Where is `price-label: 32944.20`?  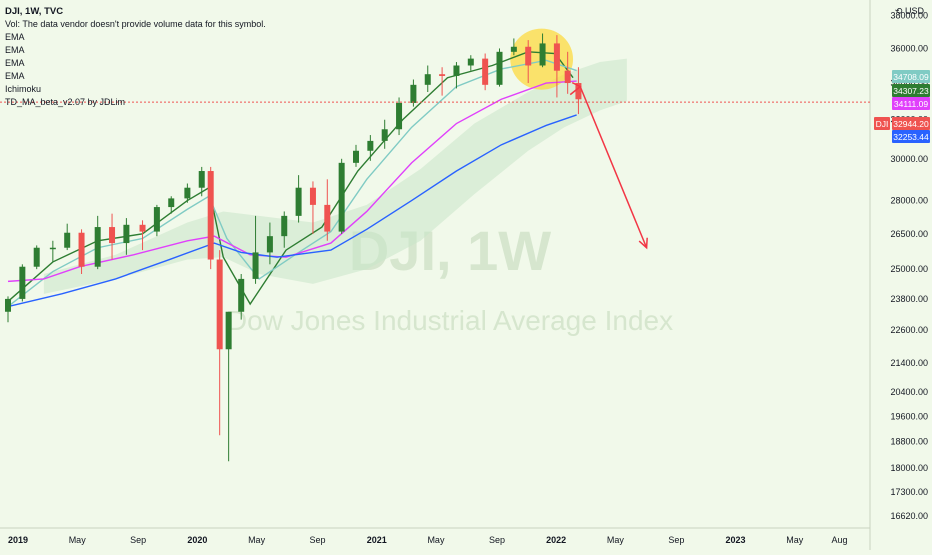 price-label: 32944.20 is located at coordinates (911, 124).